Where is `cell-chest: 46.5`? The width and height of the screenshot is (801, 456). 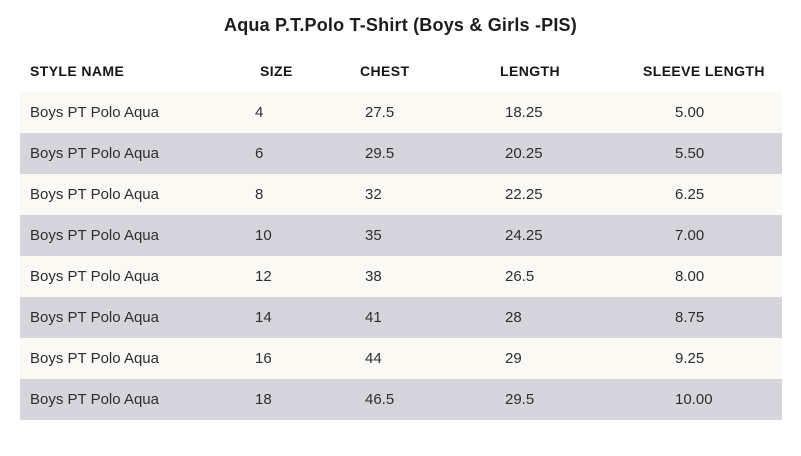 cell-chest: 46.5 is located at coordinates (420, 399).